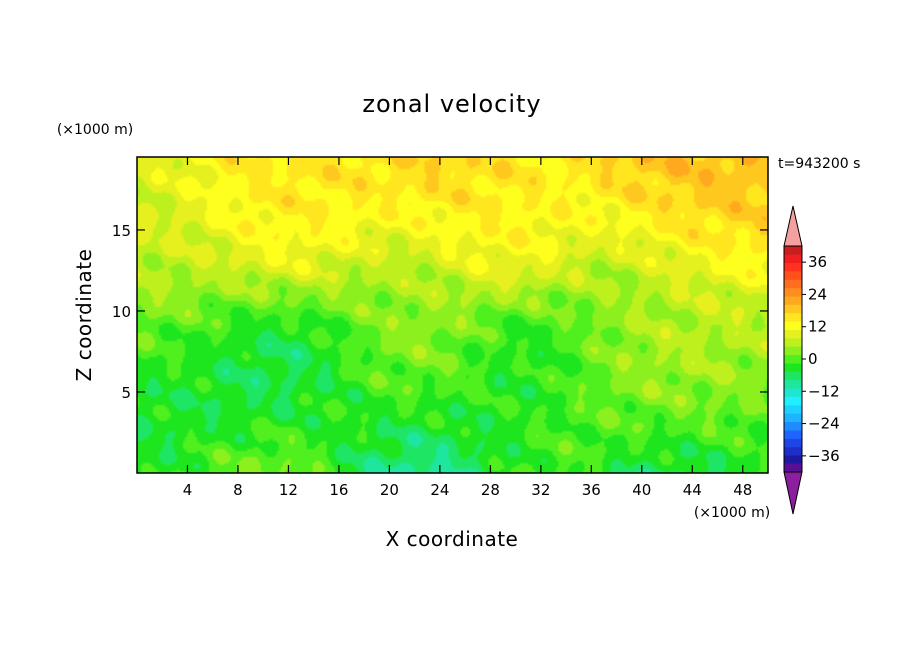 The height and width of the screenshot is (654, 904). What do you see at coordinates (238, 490) in the screenshot?
I see `x-tick-label: 8` at bounding box center [238, 490].